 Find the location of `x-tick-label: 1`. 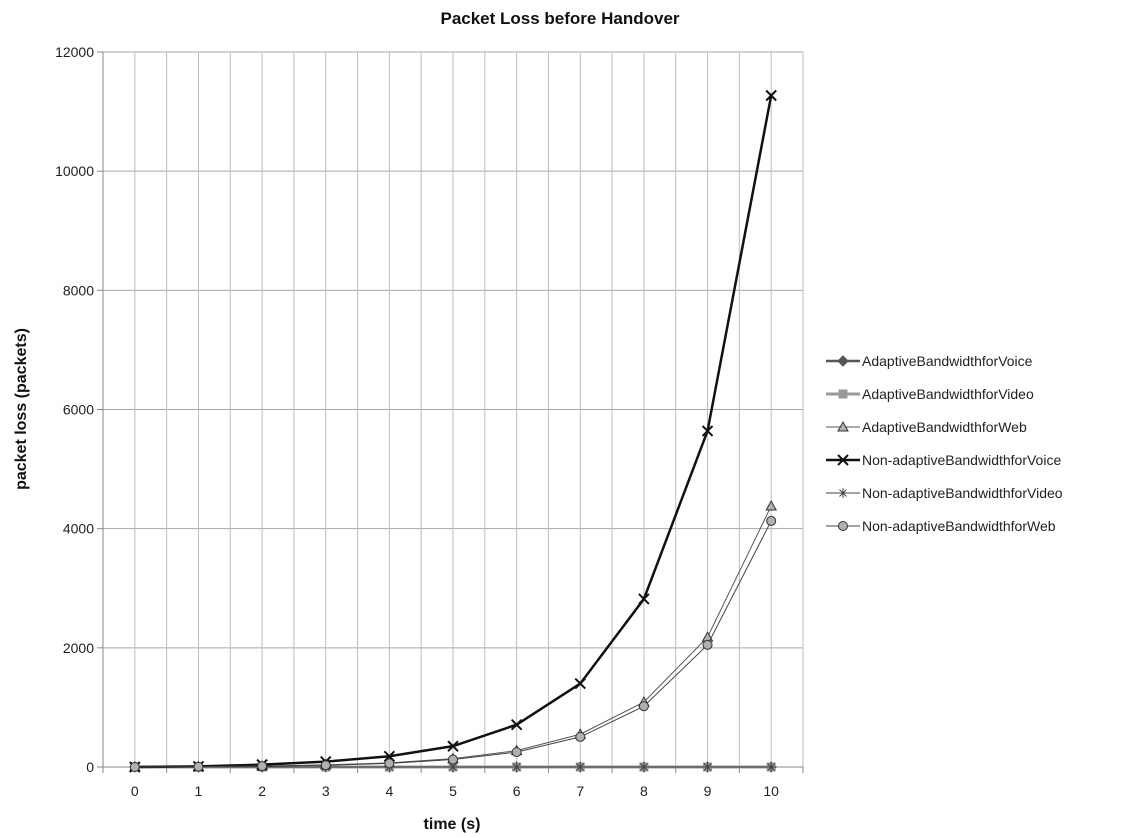

x-tick-label: 1 is located at coordinates (199, 791).